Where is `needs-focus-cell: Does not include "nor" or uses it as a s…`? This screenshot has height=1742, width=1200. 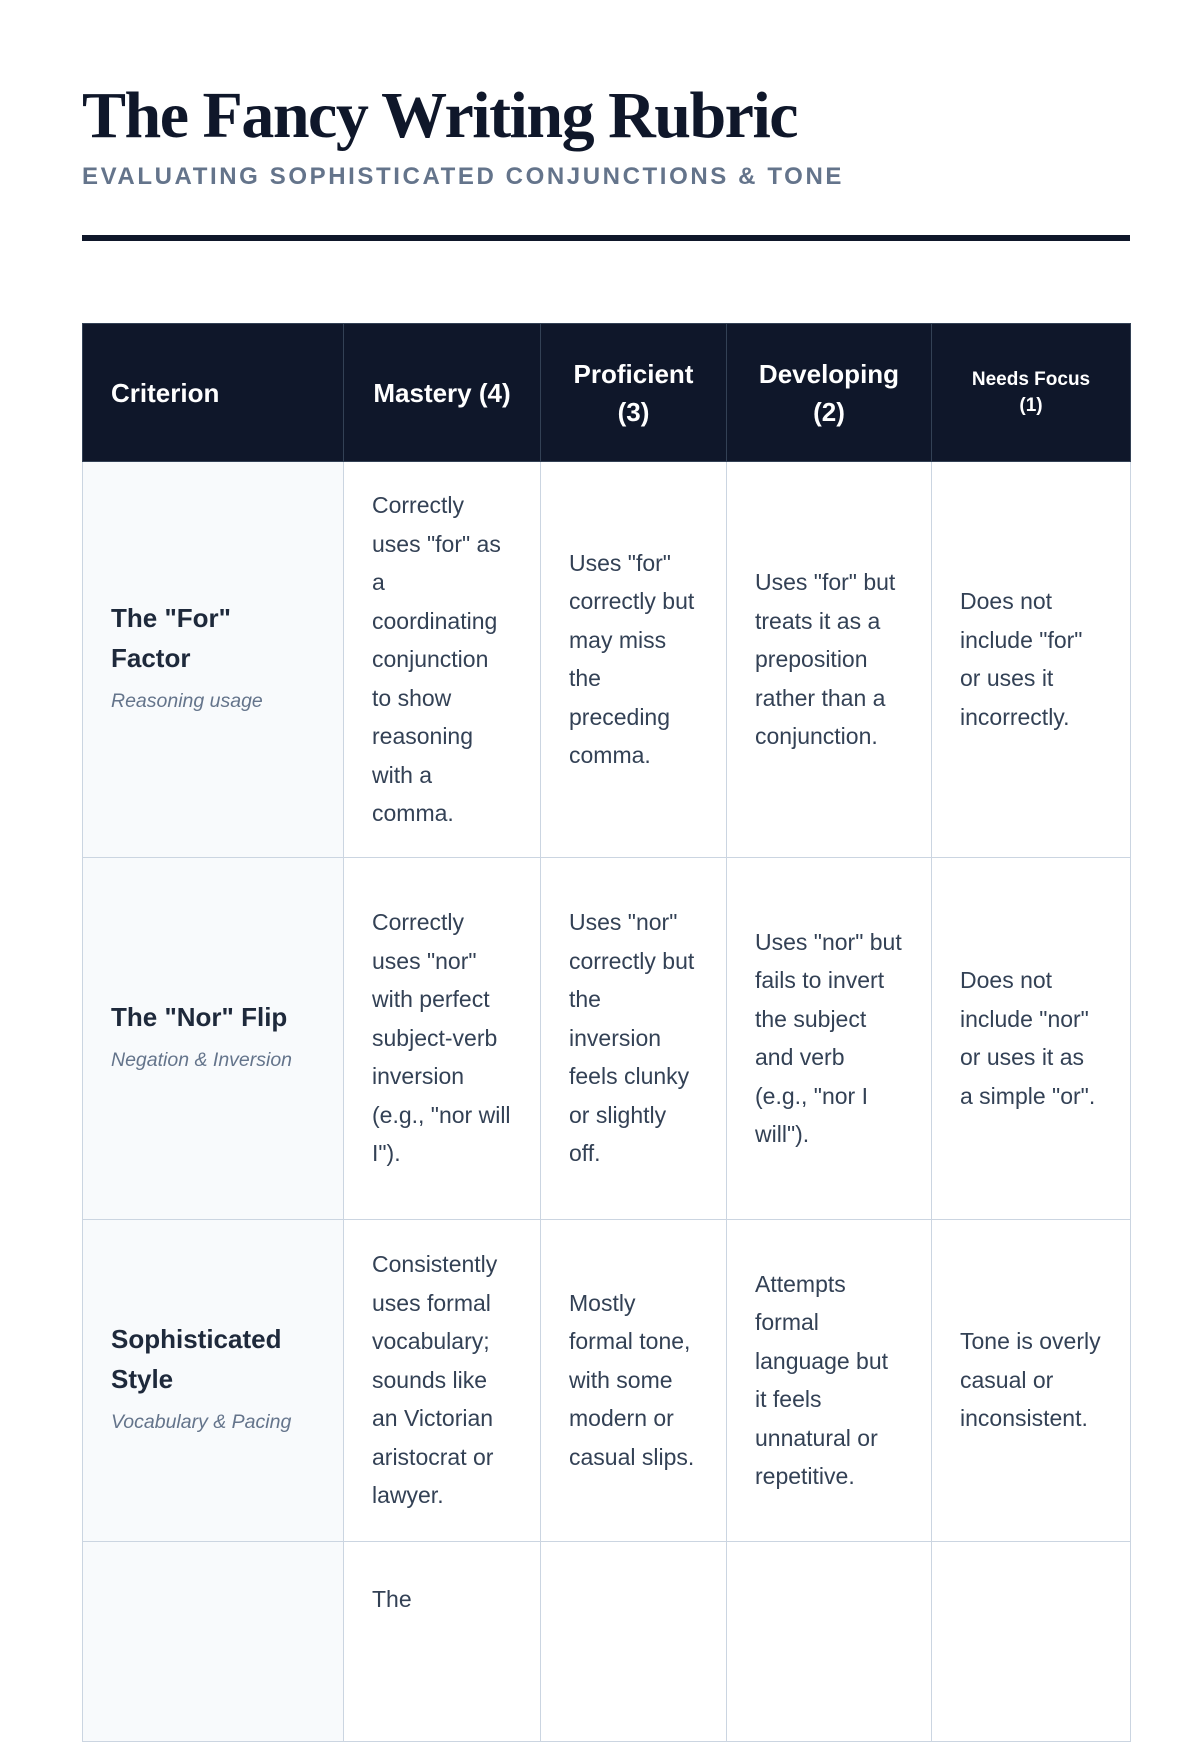 needs-focus-cell: Does not include "nor" or uses it as a s… is located at coordinates (1031, 1038).